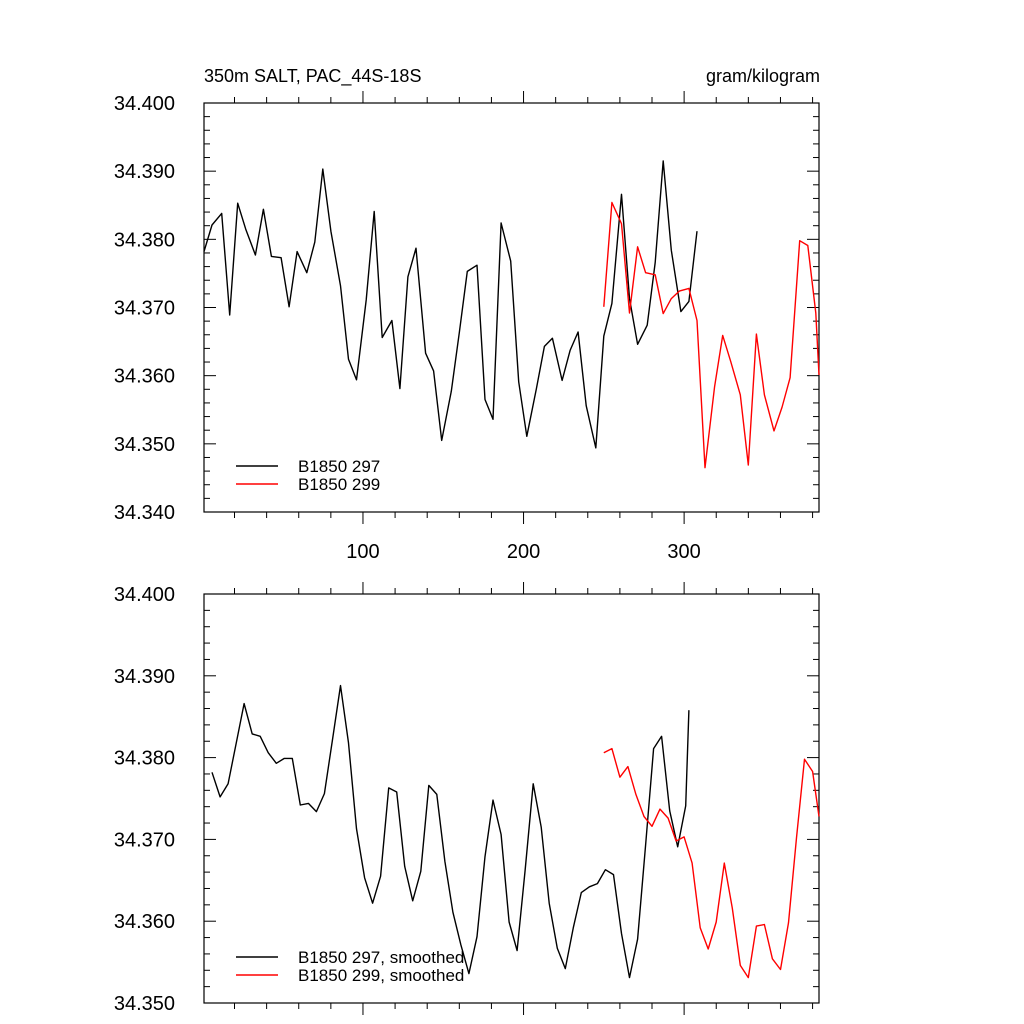  What do you see at coordinates (381, 957) in the screenshot?
I see `legend-label: B1850 297, smoothed` at bounding box center [381, 957].